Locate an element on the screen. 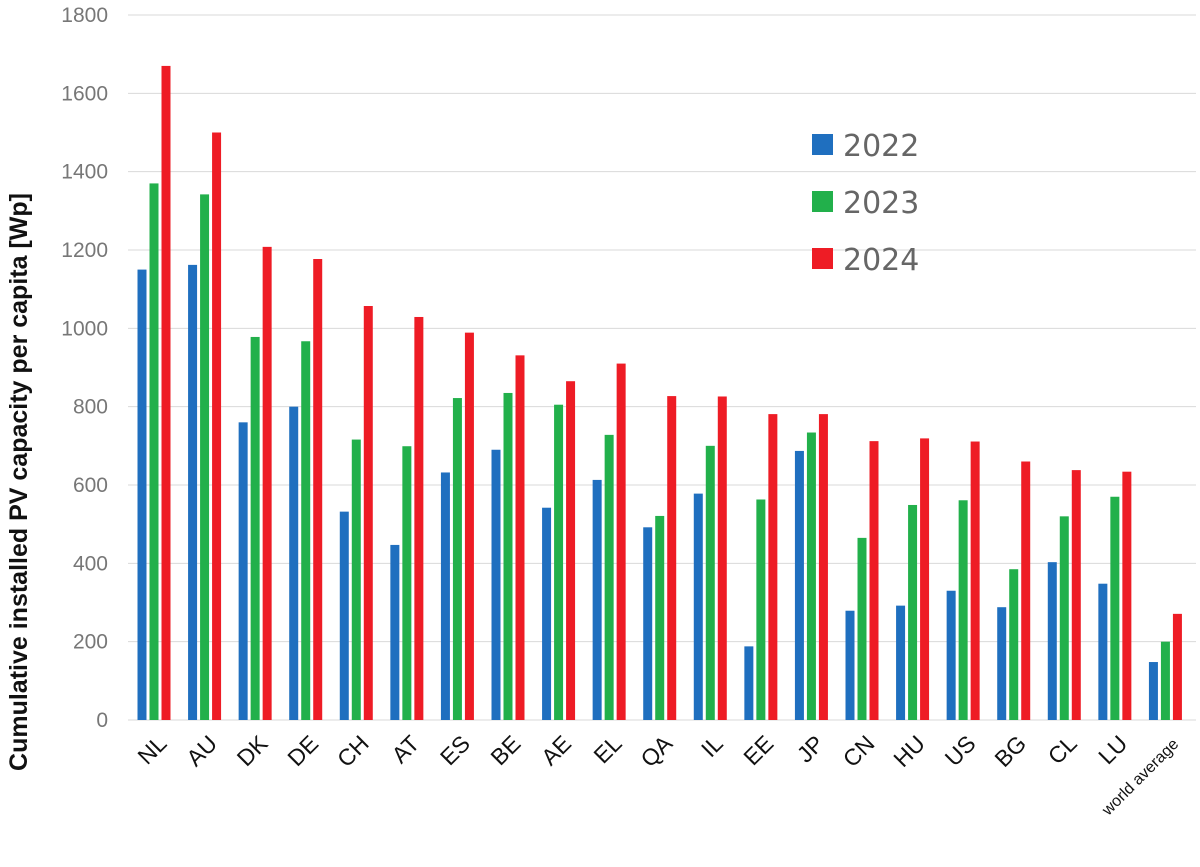  y-tick-label: 600 is located at coordinates (90, 485).